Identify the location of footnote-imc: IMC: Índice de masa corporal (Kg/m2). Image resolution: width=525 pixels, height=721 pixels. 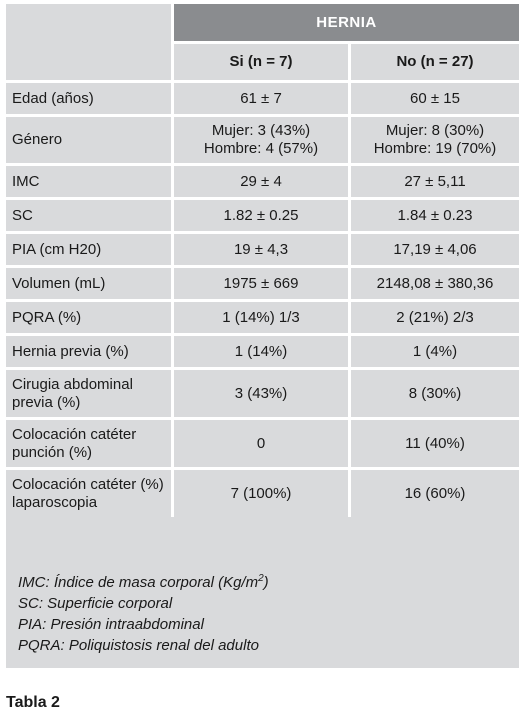
(143, 582).